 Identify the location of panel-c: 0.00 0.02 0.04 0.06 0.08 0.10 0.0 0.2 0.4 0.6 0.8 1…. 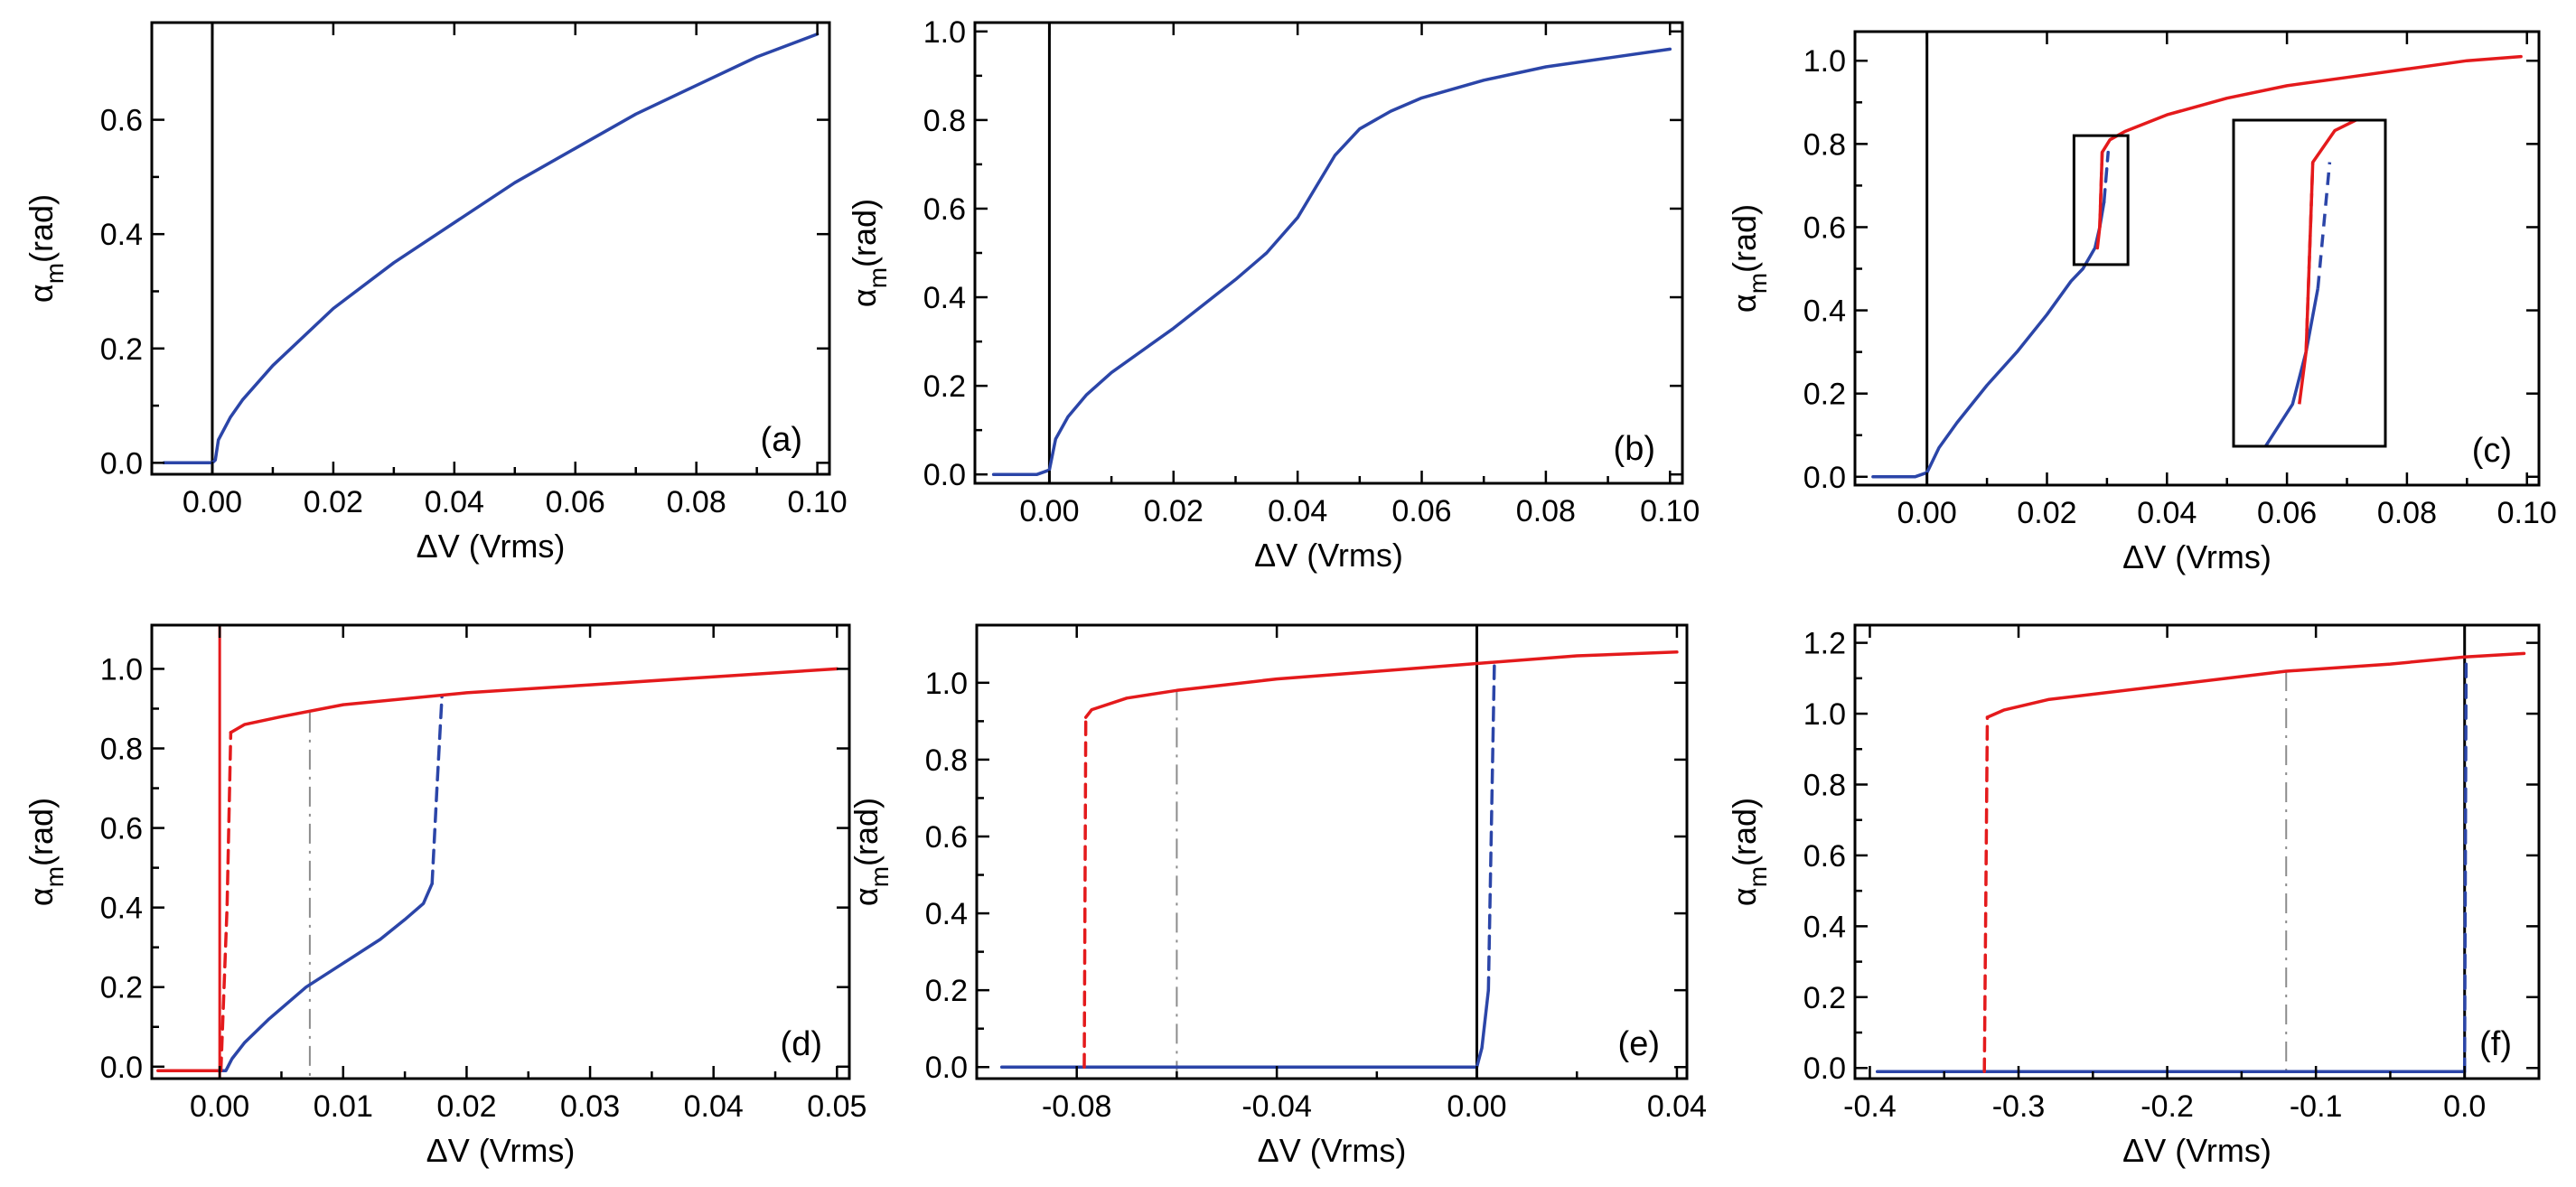
(2141, 302).